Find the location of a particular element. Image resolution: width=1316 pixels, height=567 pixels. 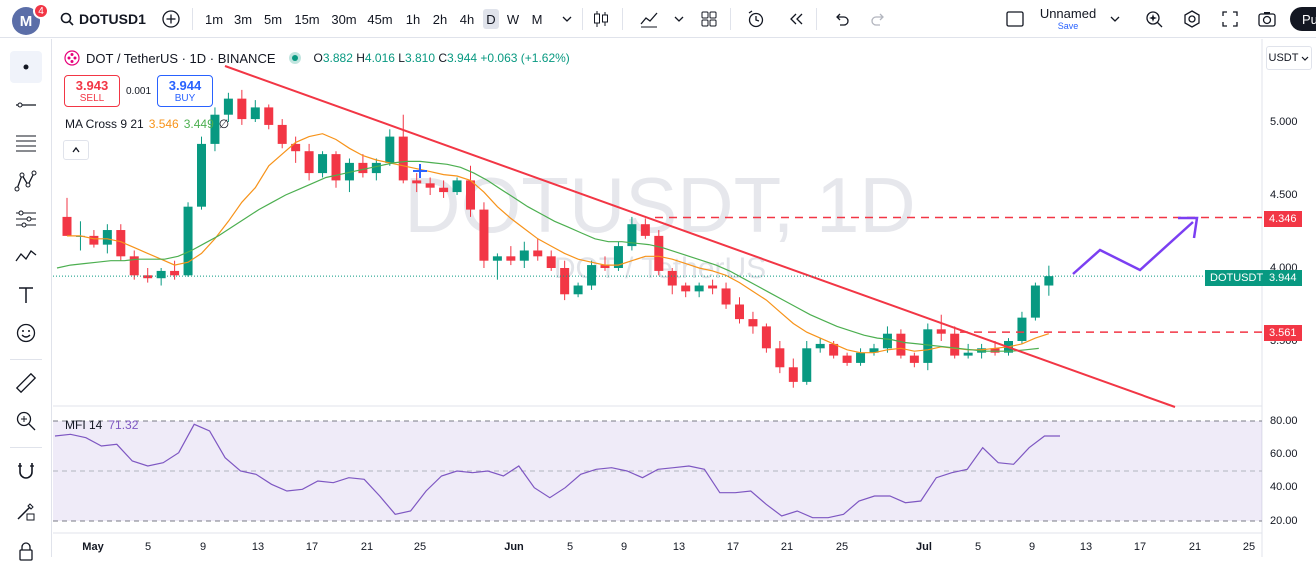

ma-cross-label: MA Cross 9 21 is located at coordinates (104, 124).